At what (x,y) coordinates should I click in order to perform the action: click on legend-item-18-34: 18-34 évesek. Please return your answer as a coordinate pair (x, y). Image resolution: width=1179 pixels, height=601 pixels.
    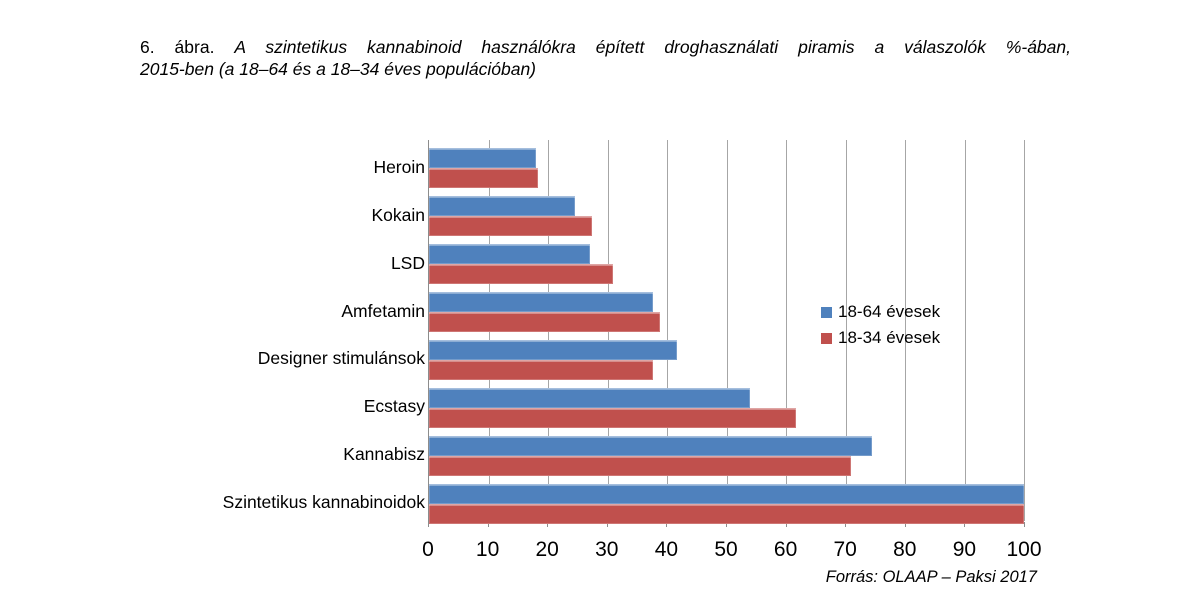
    Looking at the image, I should click on (880, 338).